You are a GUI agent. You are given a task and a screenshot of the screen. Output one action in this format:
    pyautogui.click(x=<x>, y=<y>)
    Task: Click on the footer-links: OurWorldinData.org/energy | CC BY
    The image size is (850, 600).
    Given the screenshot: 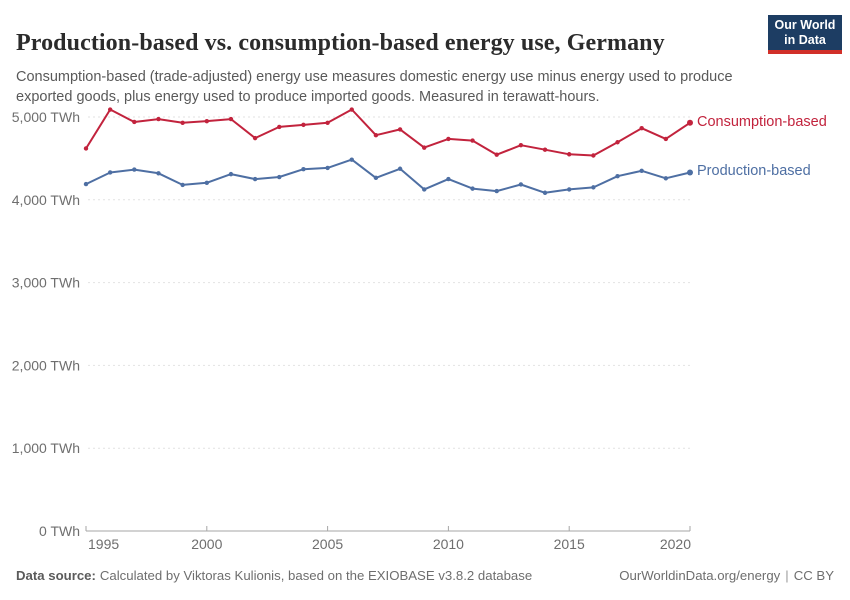 What is the action you would take?
    pyautogui.click(x=726, y=578)
    